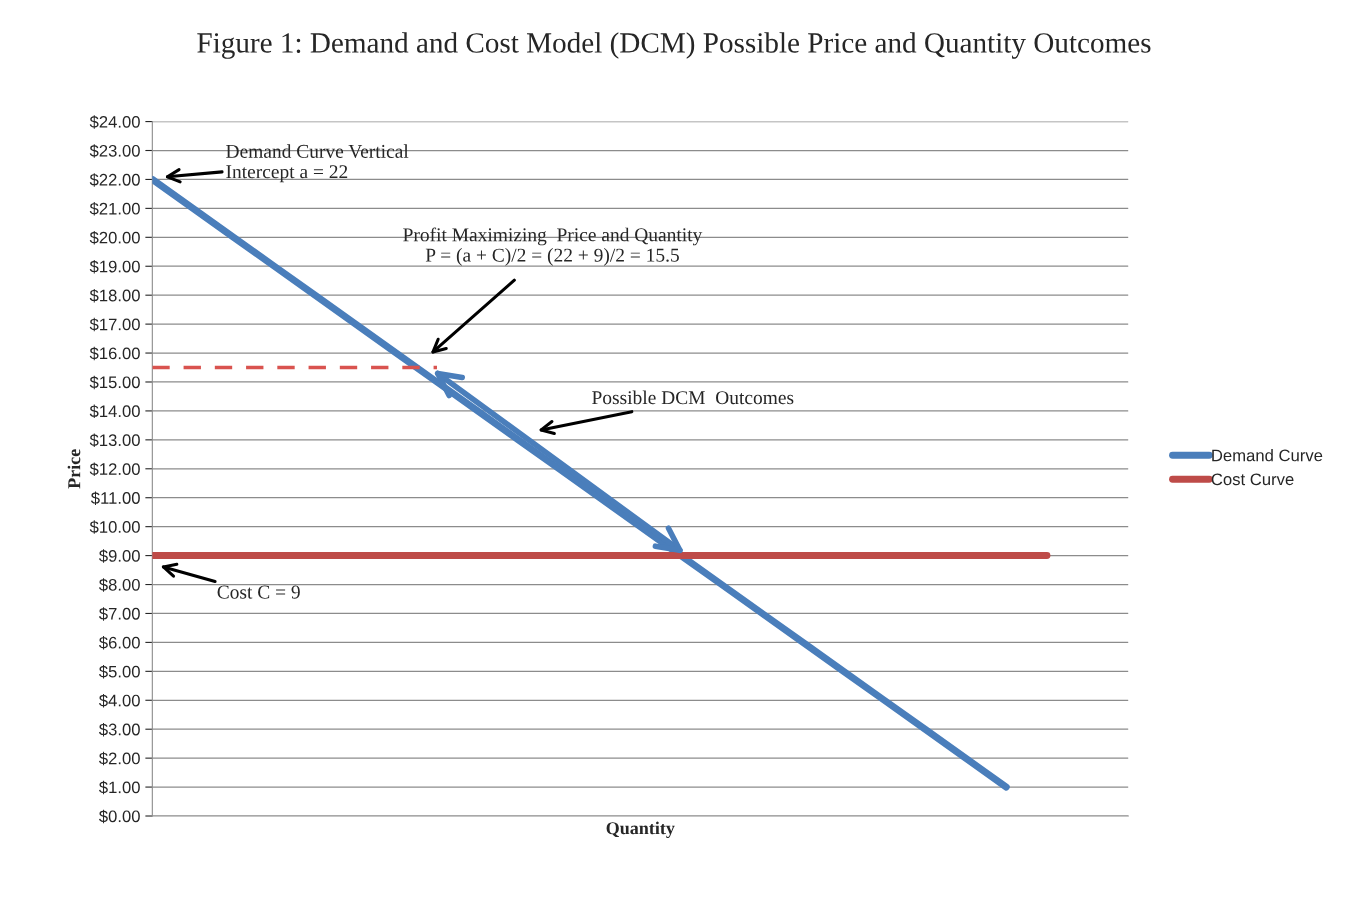  What do you see at coordinates (114, 411) in the screenshot?
I see `y-tick-label: $14.00` at bounding box center [114, 411].